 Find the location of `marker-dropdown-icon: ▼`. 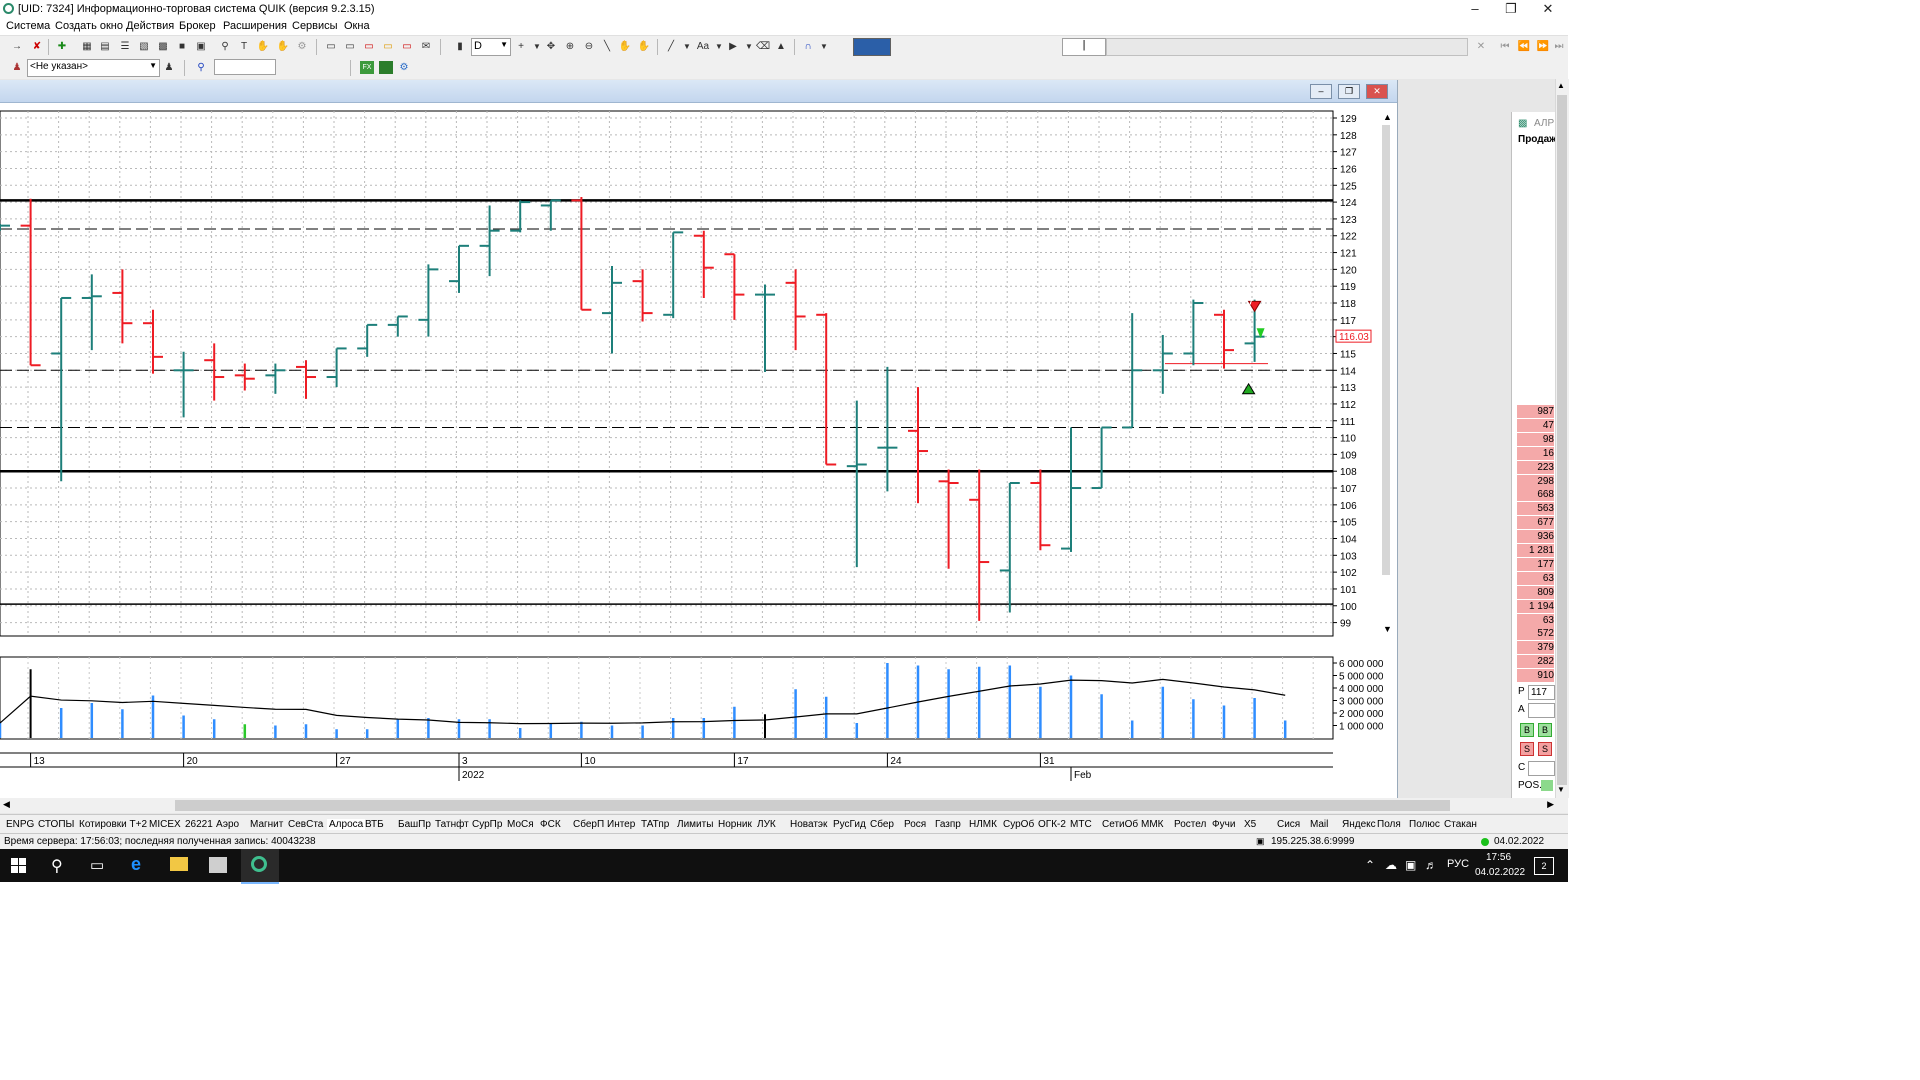

marker-dropdown-icon: ▼ is located at coordinates (749, 46).